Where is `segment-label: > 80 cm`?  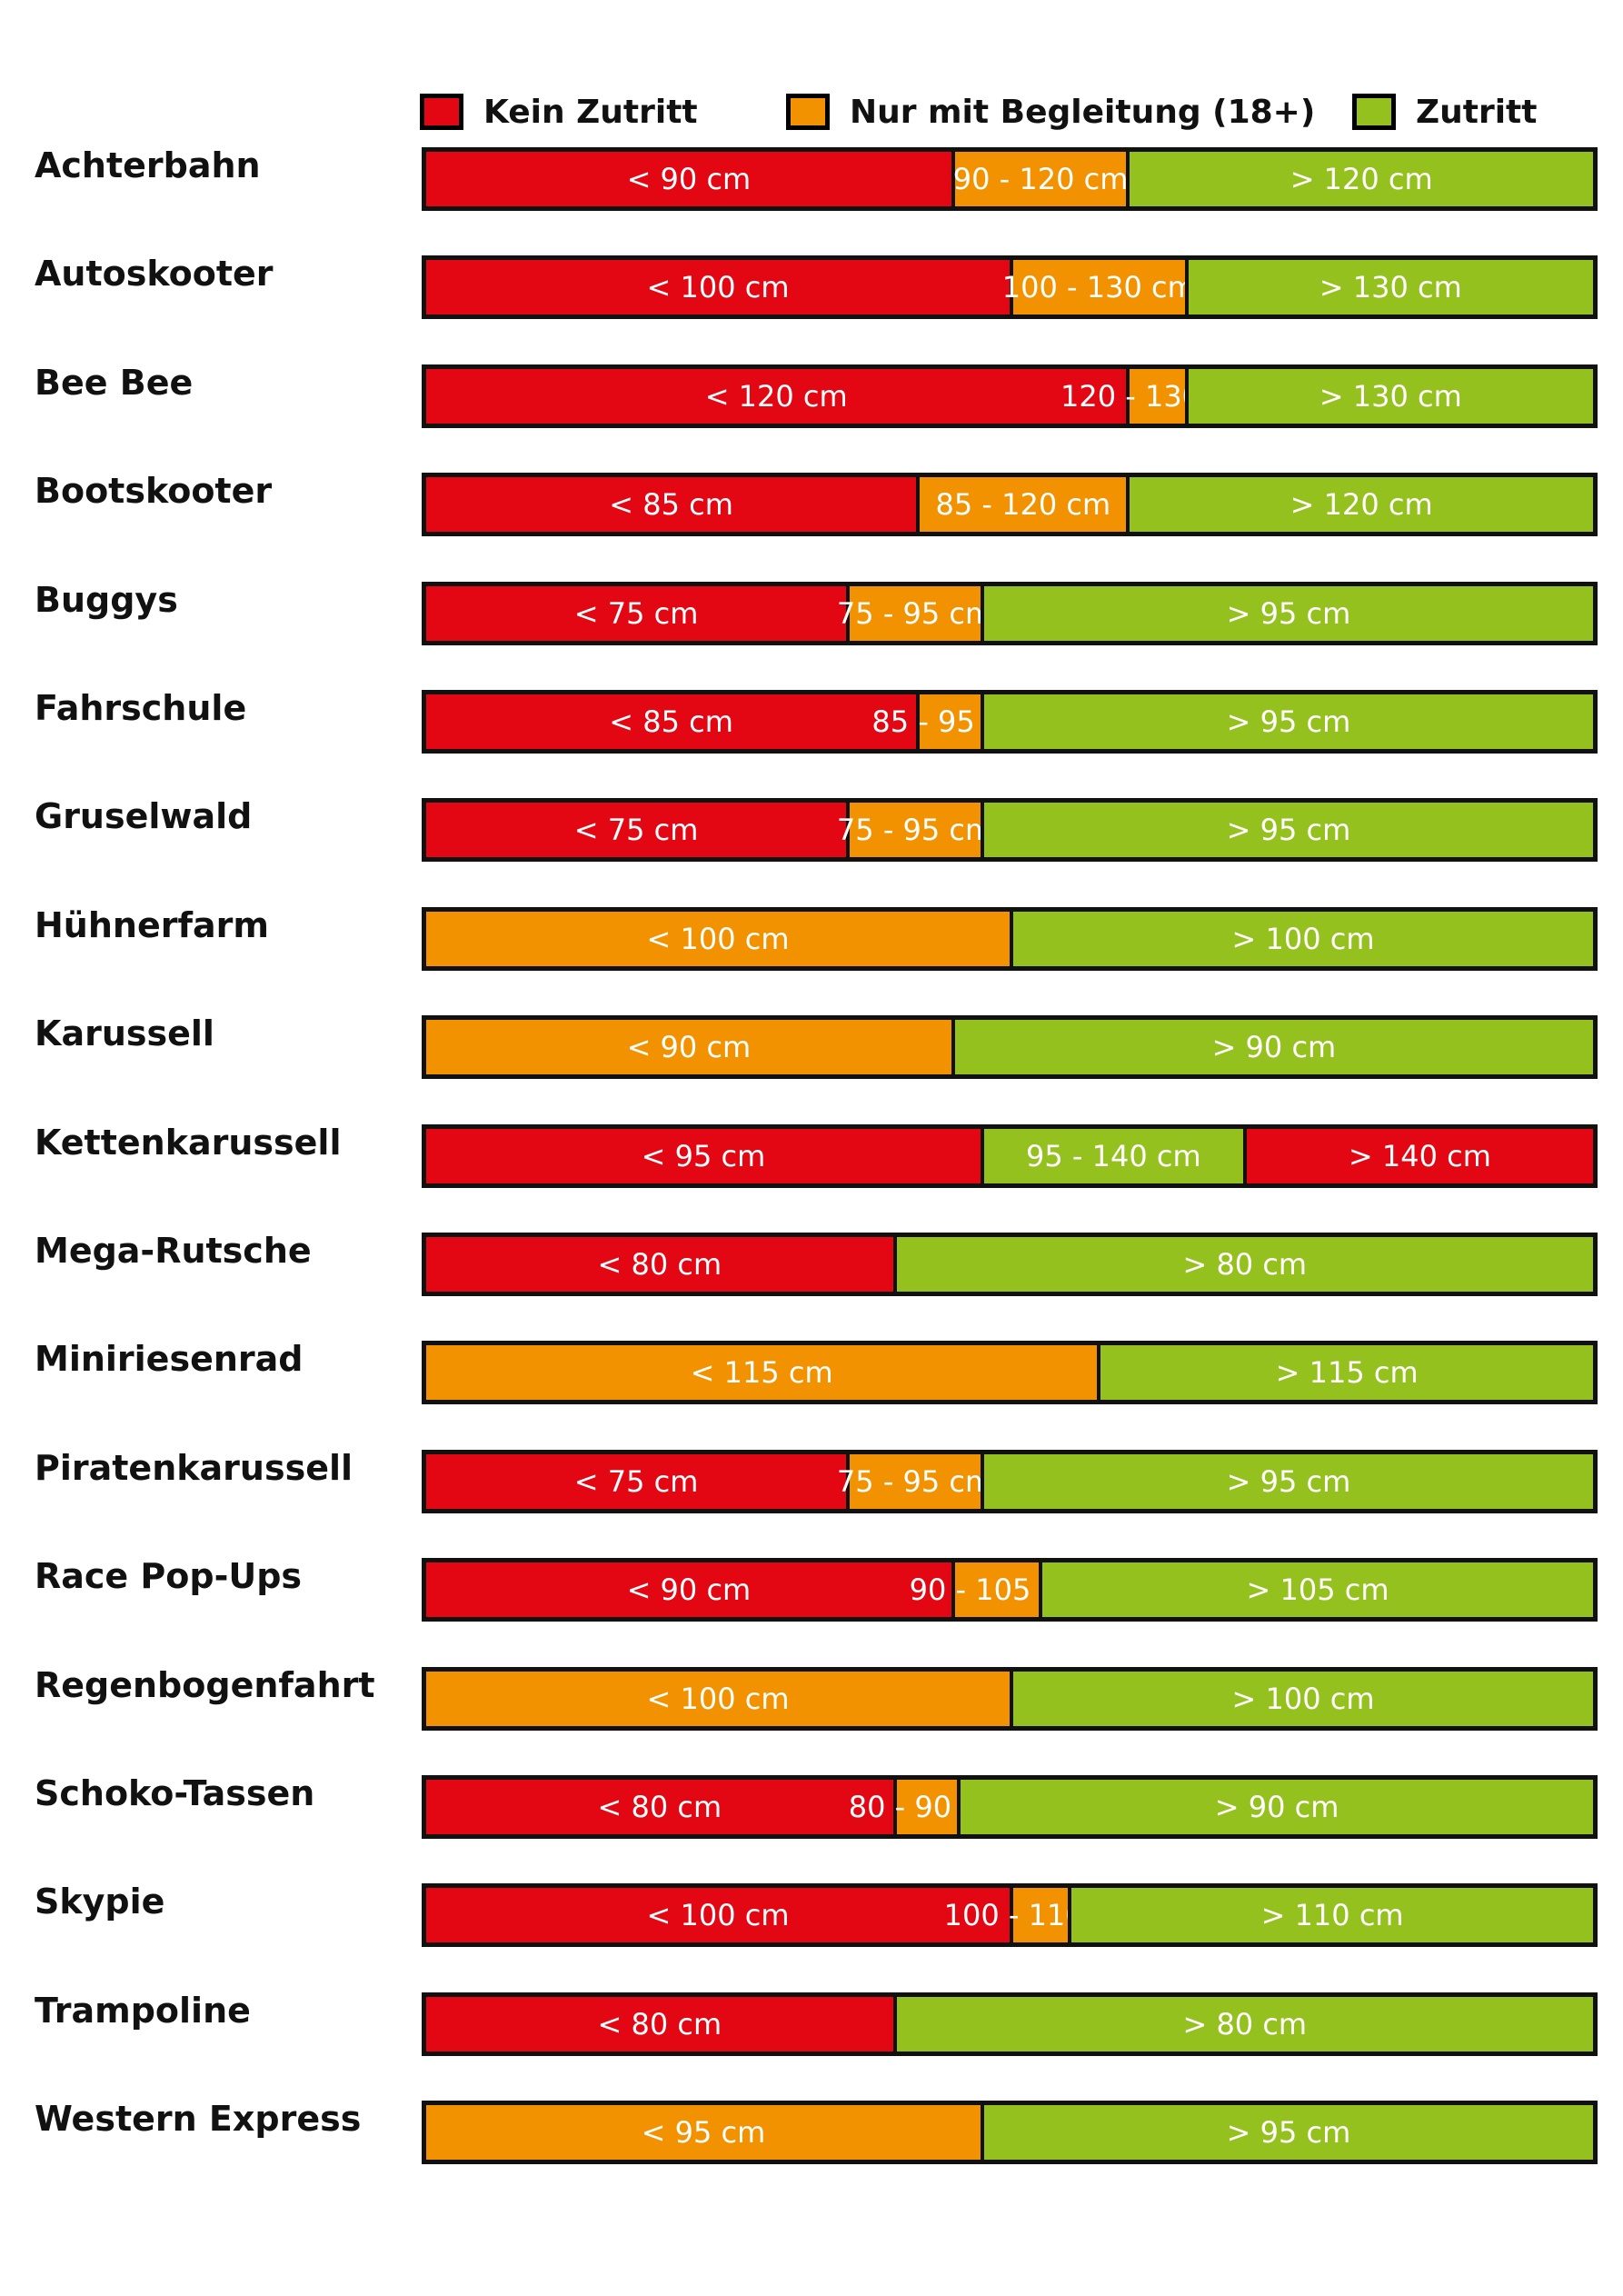
segment-label: > 80 cm is located at coordinates (1245, 1264).